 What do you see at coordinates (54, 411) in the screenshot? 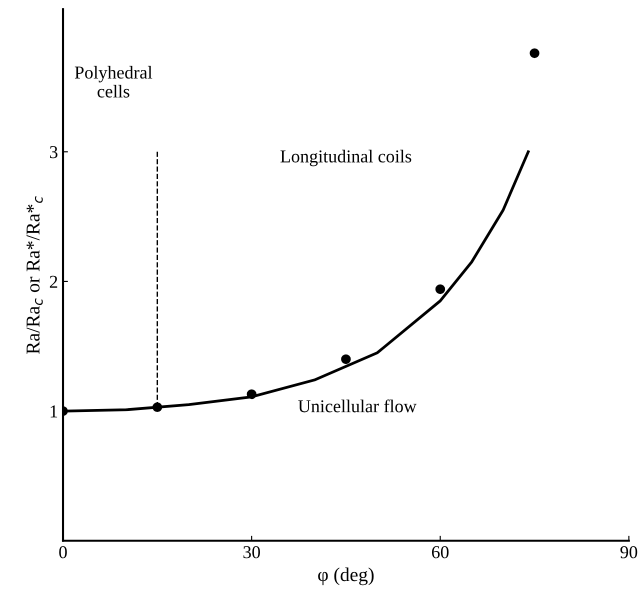
I see `y-tick-label: 1` at bounding box center [54, 411].